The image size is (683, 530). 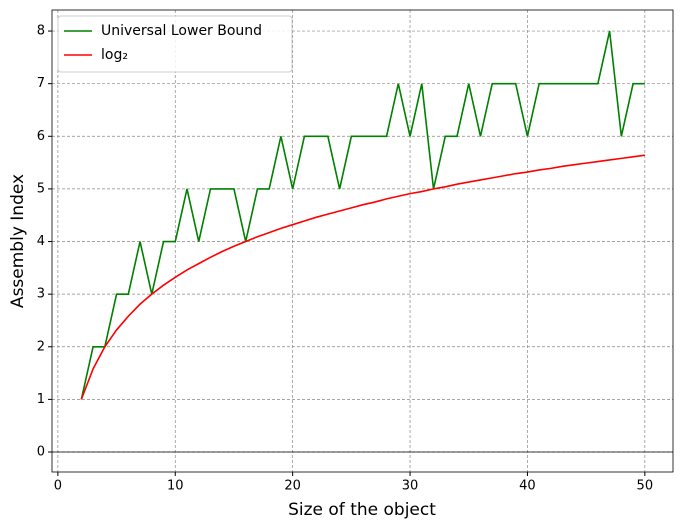 I want to click on y-axis-label: Assembly Index, so click(x=18, y=241).